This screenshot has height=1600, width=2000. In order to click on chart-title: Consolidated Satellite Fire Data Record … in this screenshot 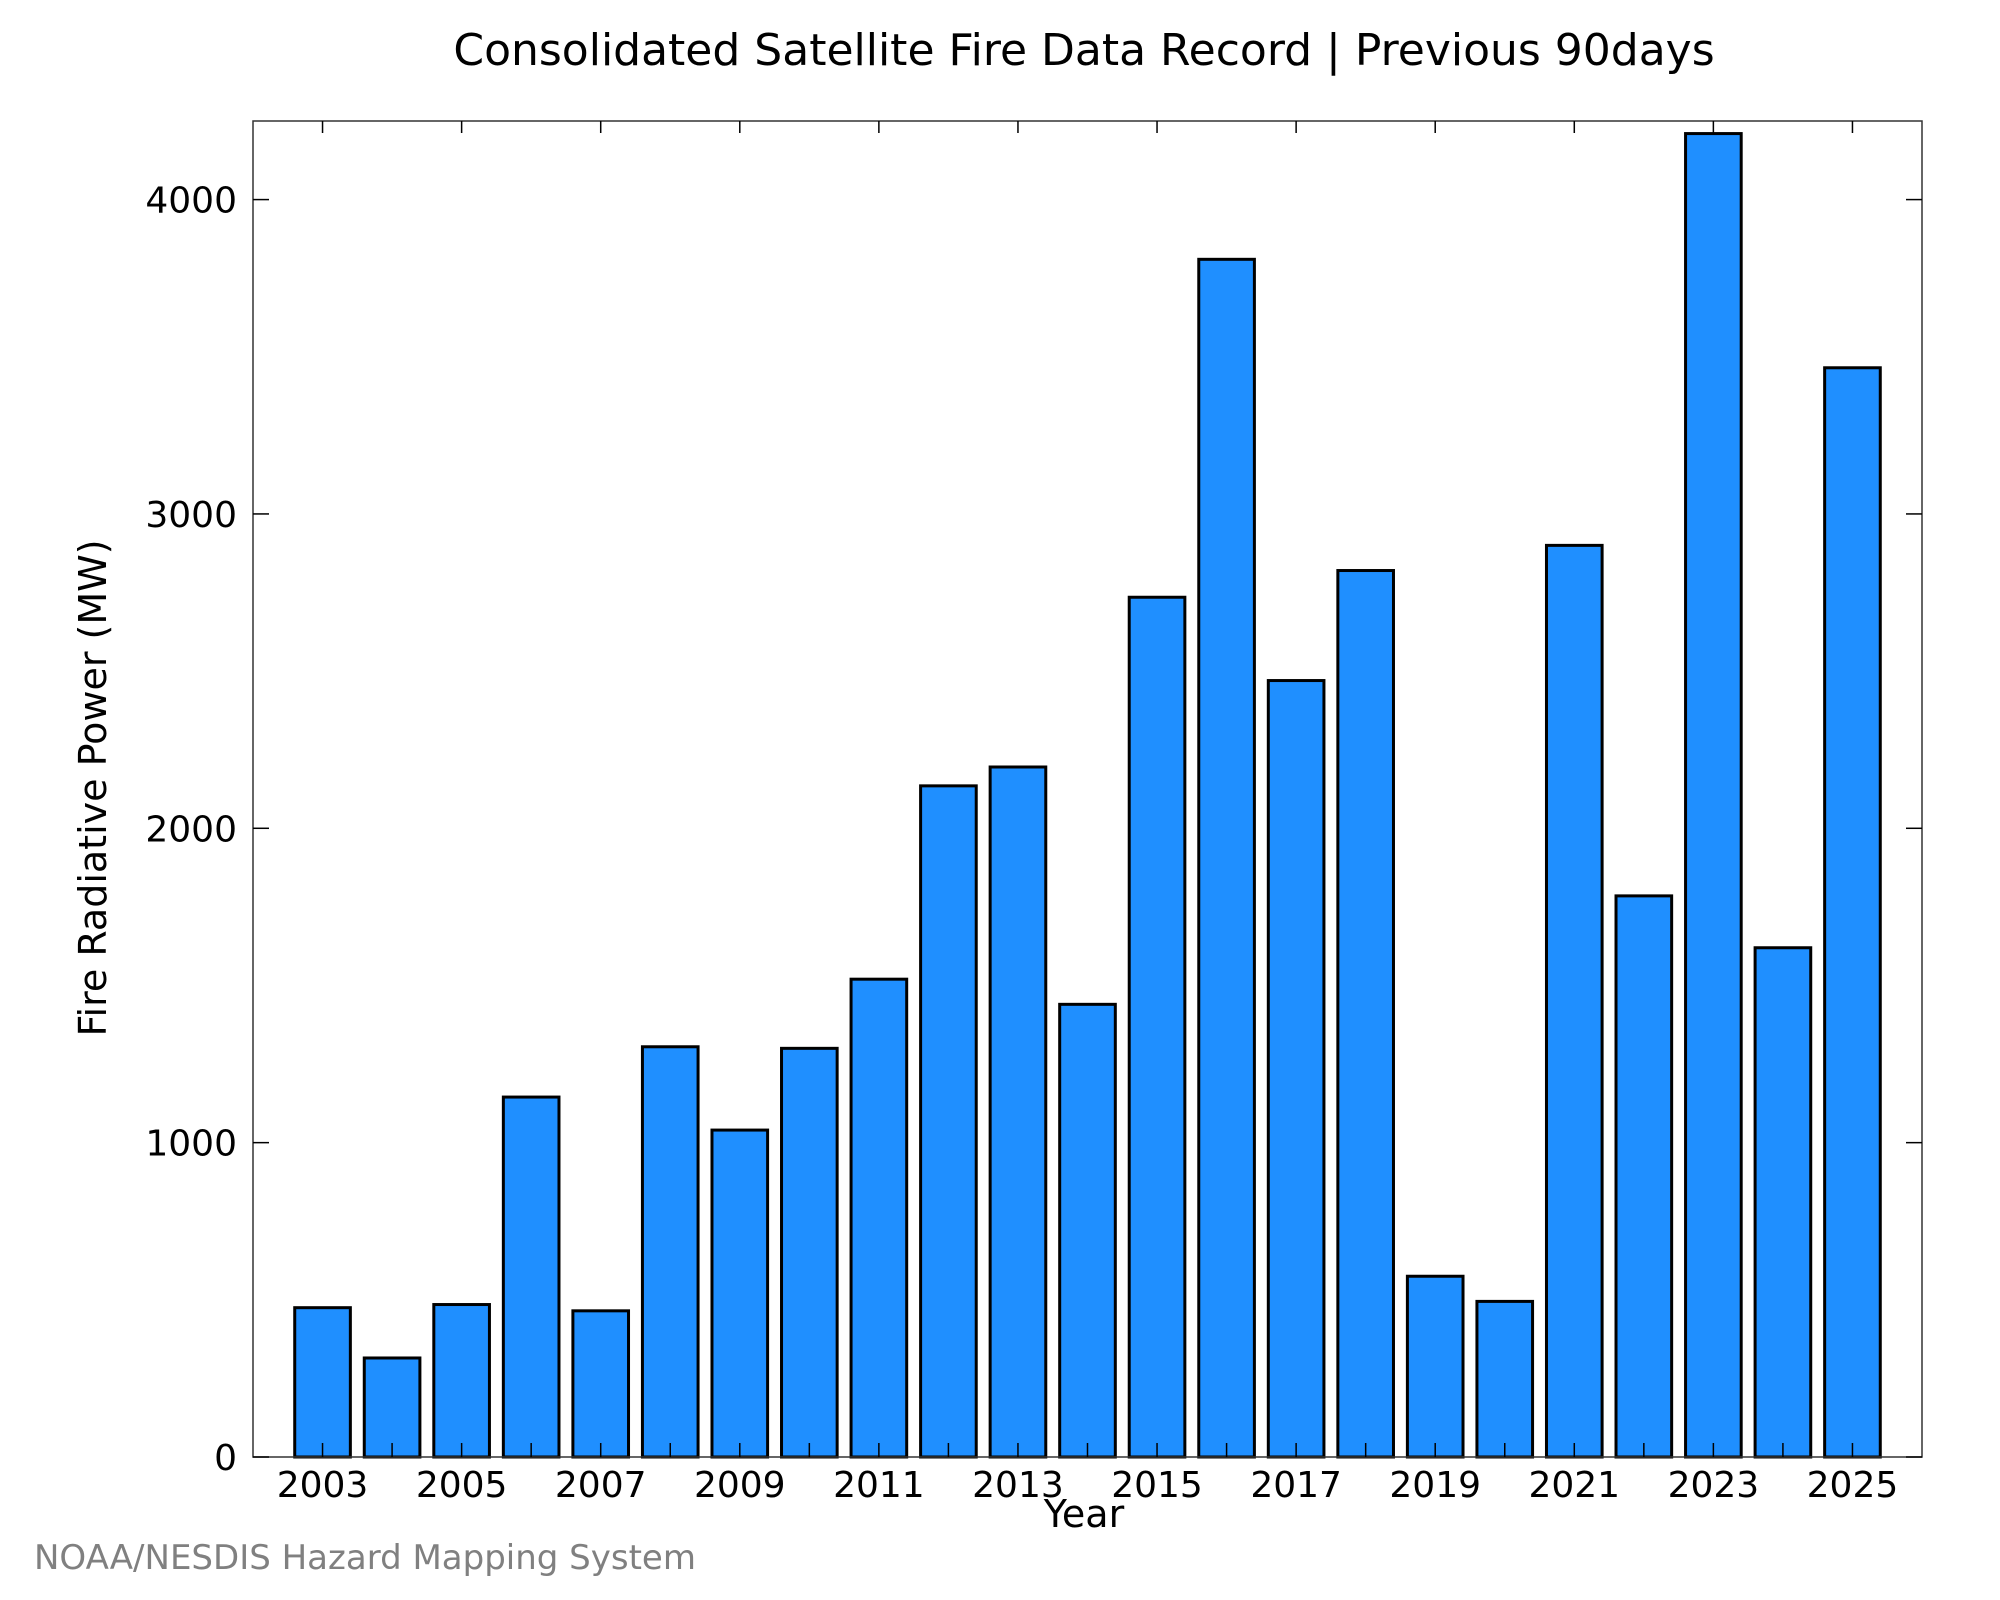, I will do `click(1083, 50)`.